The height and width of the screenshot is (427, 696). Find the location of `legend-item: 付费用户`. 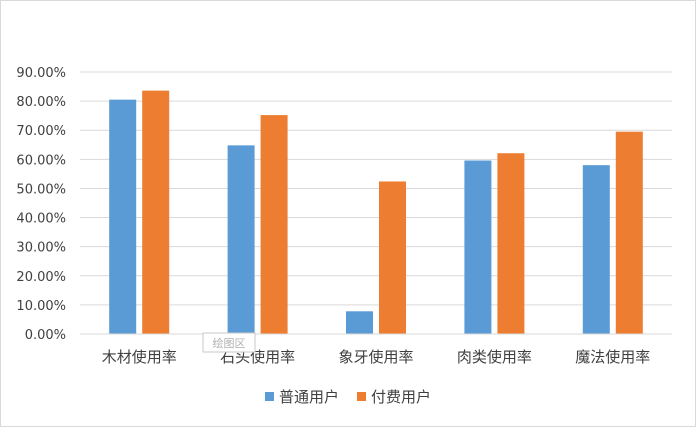

legend-item: 付费用户 is located at coordinates (394, 397).